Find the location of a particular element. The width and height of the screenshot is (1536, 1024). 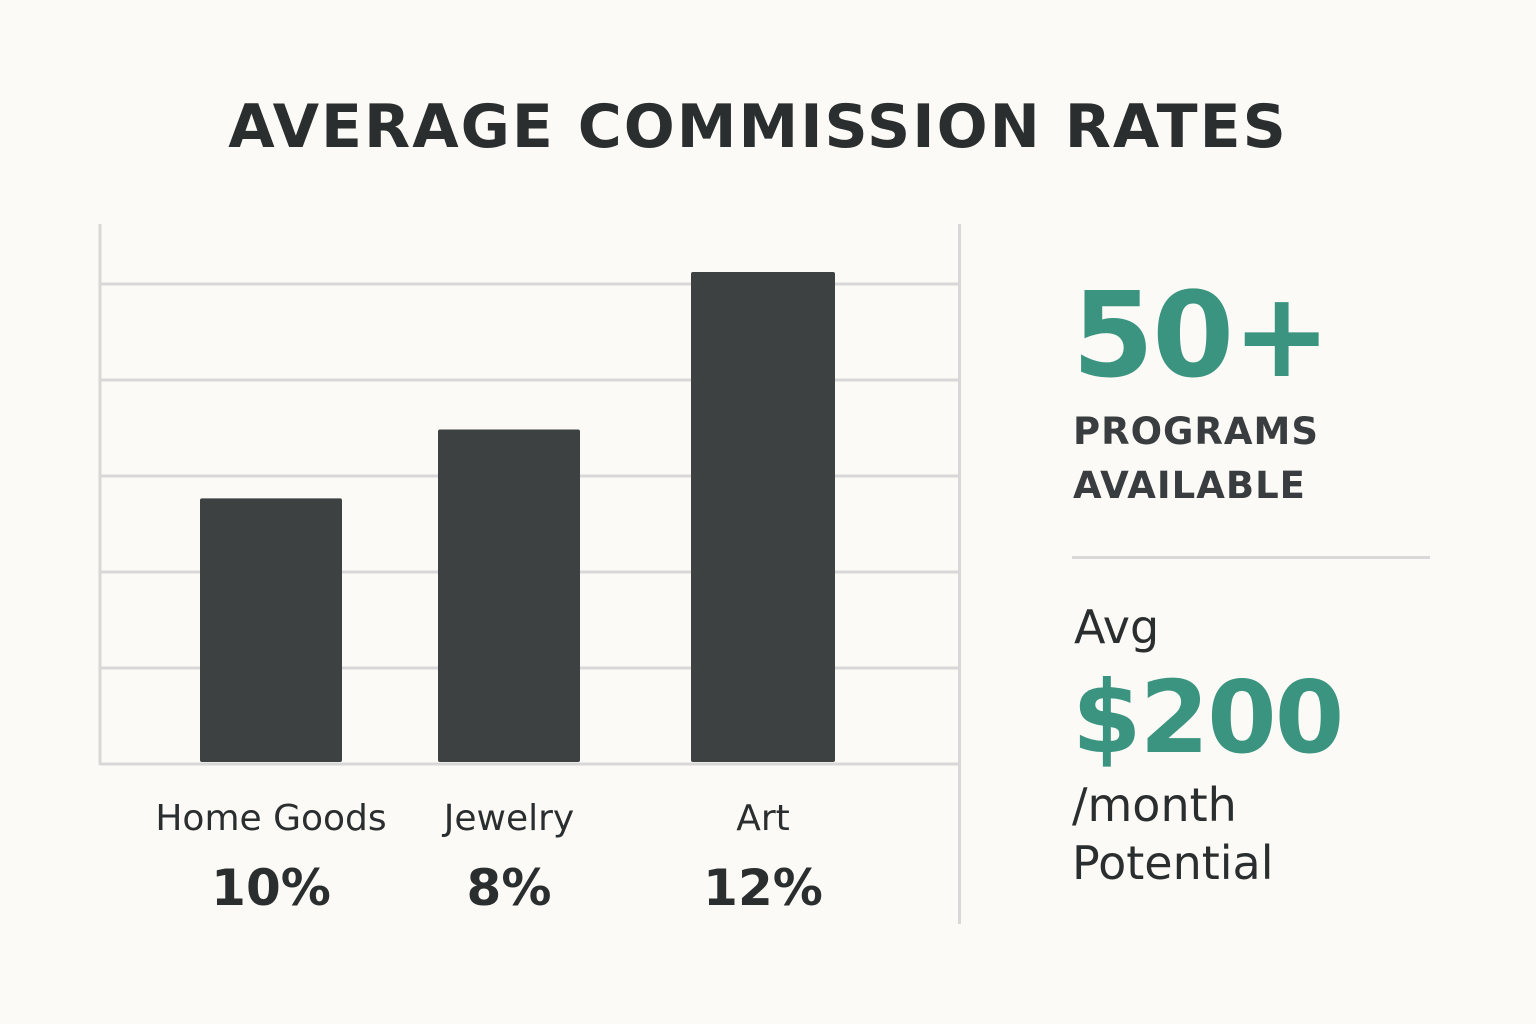

horizontal-divider is located at coordinates (1251, 557).